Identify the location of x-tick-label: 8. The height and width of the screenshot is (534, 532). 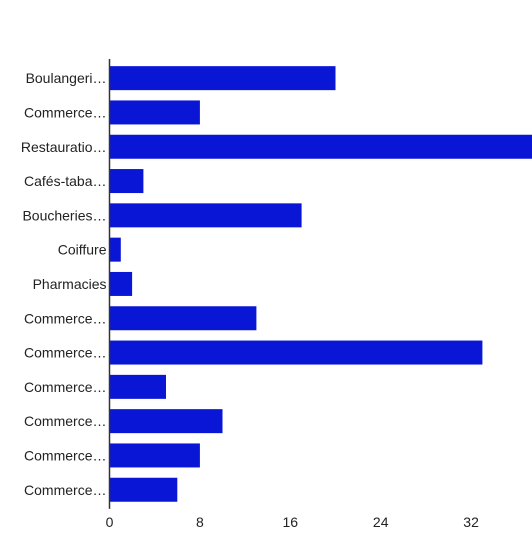
(200, 522).